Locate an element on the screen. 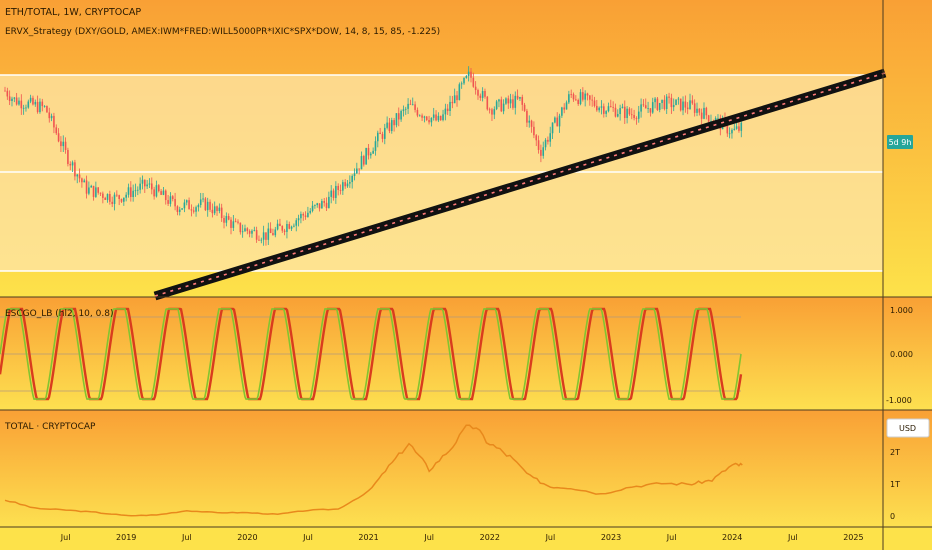  currency-button is located at coordinates (908, 428).